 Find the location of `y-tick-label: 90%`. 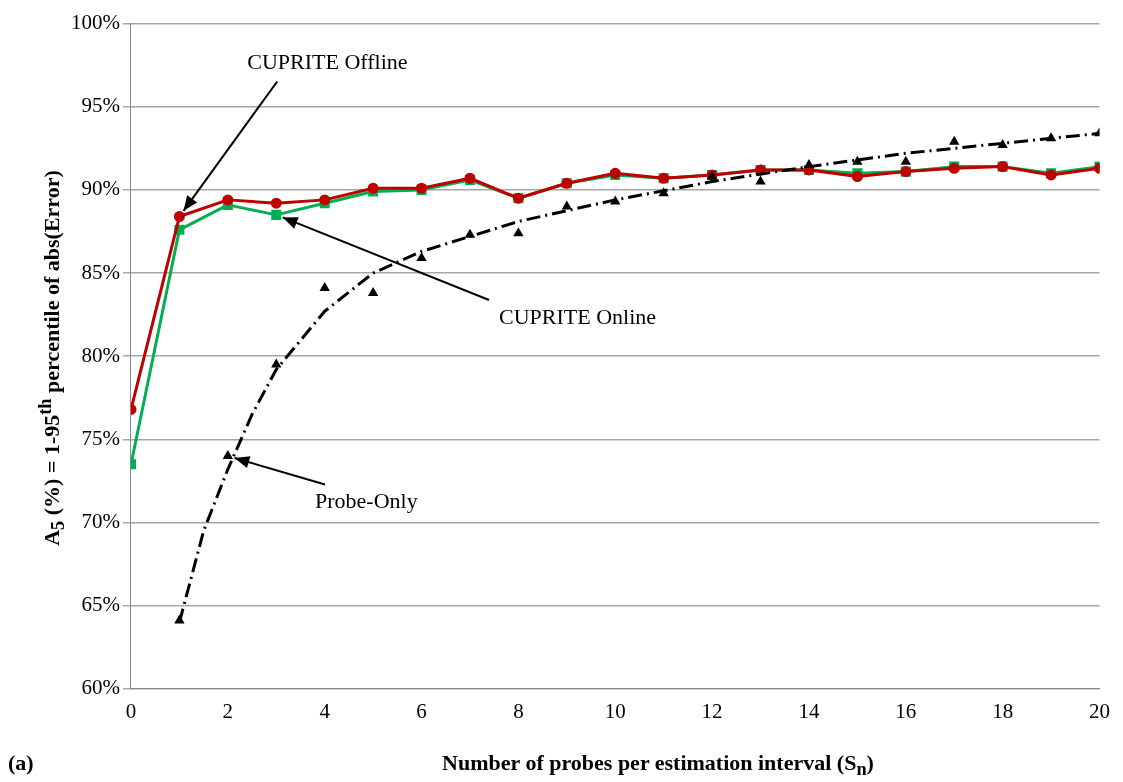

y-tick-label: 90% is located at coordinates (100, 188).